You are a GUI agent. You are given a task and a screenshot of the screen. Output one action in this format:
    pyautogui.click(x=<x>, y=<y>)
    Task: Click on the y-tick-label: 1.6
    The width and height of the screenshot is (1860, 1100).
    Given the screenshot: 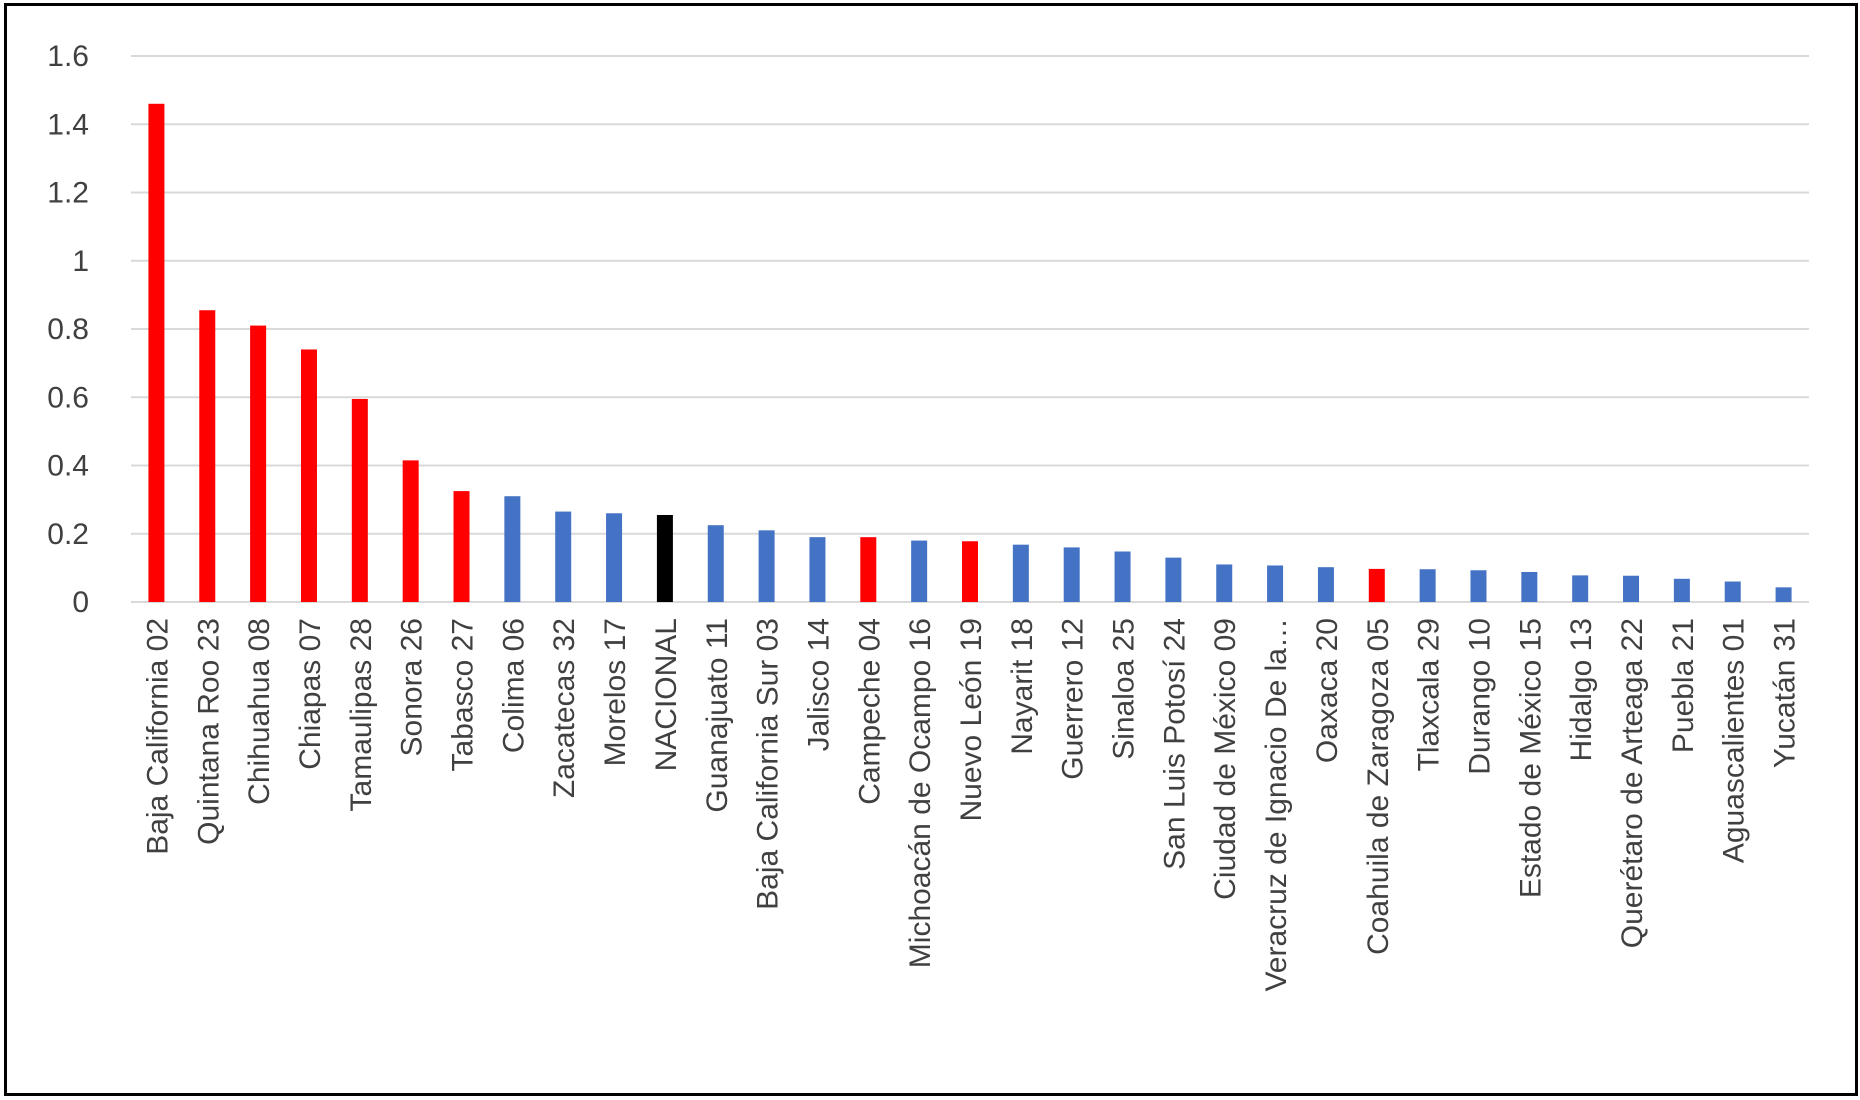 What is the action you would take?
    pyautogui.click(x=68, y=56)
    